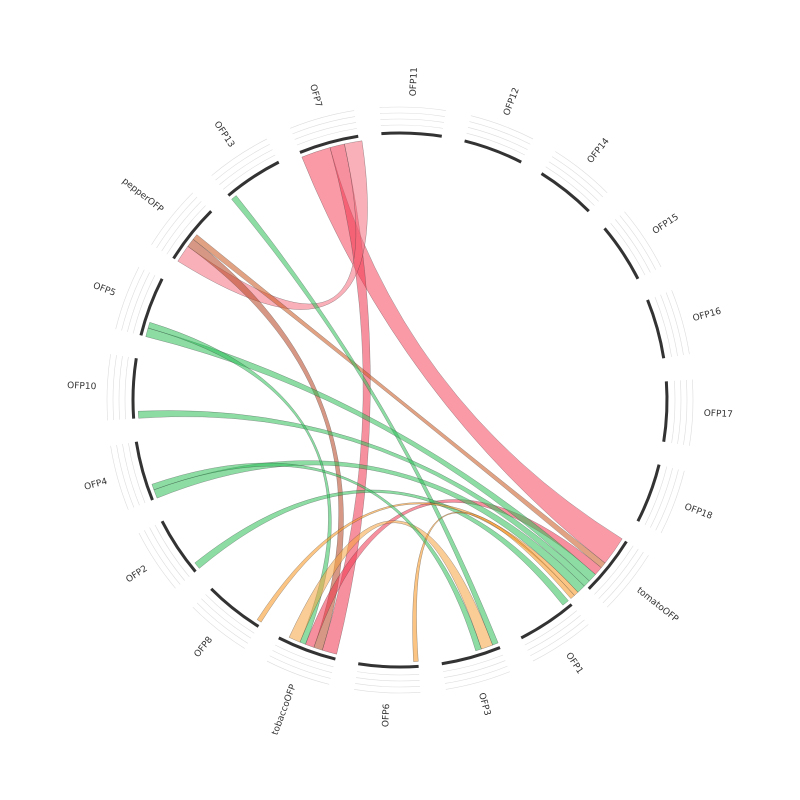 The height and width of the screenshot is (800, 800). Describe the element at coordinates (95, 485) in the screenshot. I see `segment-label: OFP4` at that location.